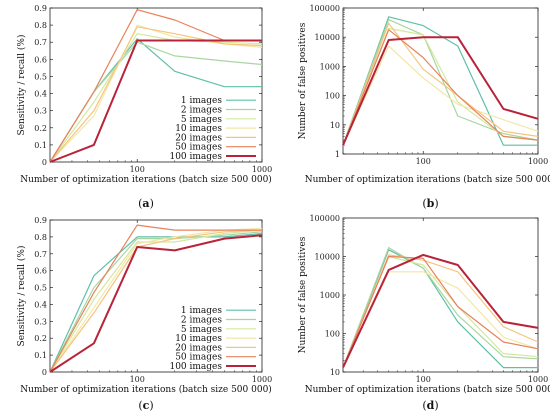 The height and width of the screenshot is (417, 550). Describe the element at coordinates (145, 405) in the screenshot. I see `panel-label: (c)` at that location.